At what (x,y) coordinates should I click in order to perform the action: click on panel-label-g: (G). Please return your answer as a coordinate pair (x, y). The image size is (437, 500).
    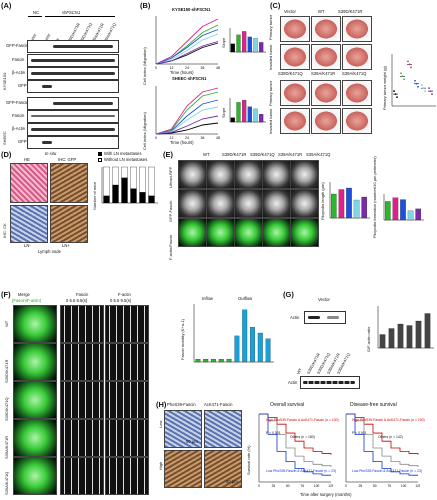
    Looking at the image, I should click on (288, 294).